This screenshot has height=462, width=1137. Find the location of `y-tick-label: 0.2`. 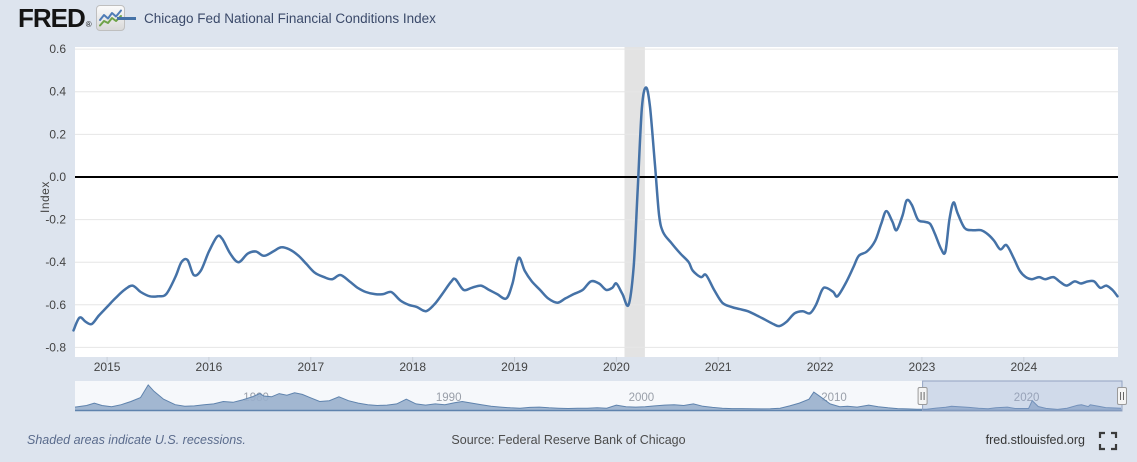

y-tick-label: 0.2 is located at coordinates (57, 134).